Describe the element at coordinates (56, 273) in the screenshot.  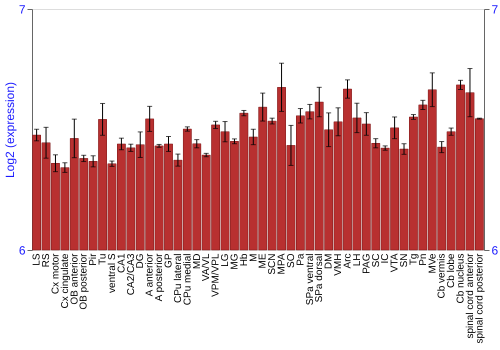
I see `x-tick-label: Cx motor` at that location.